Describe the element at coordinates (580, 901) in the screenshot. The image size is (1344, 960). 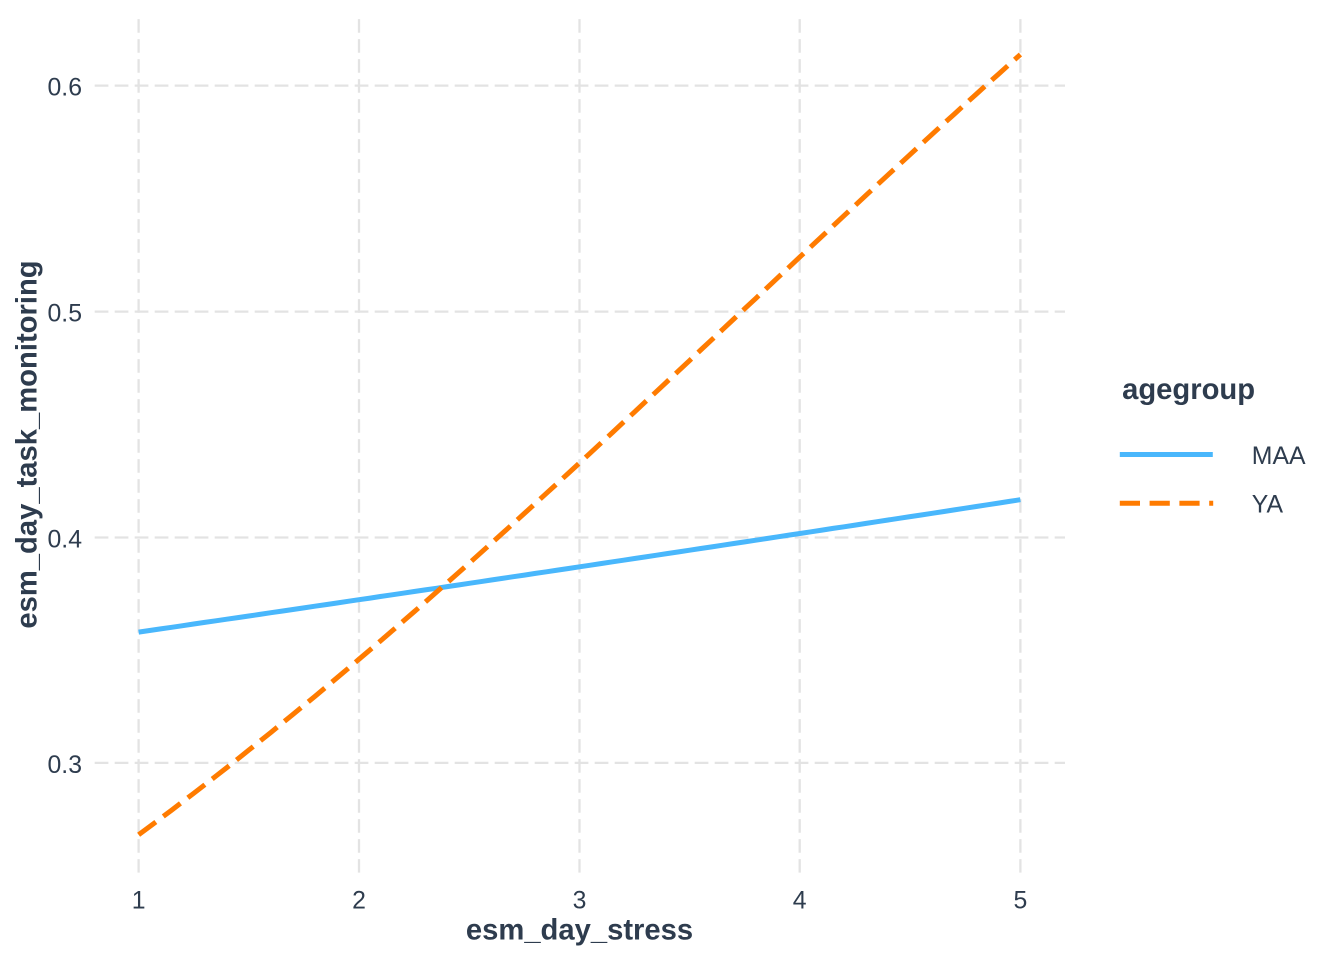
I see `svg-text: 3` at that location.